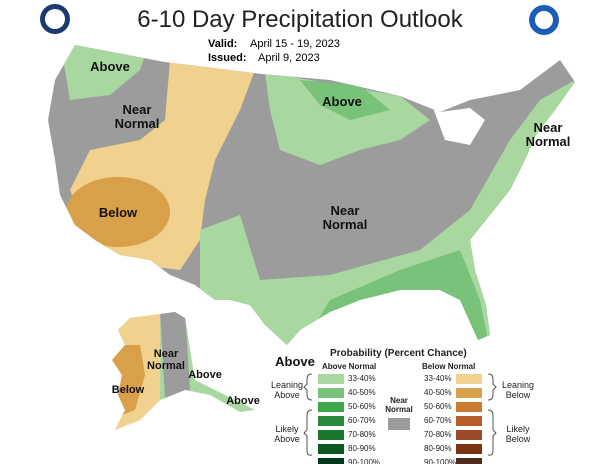 The image size is (600, 464). What do you see at coordinates (438, 392) in the screenshot?
I see `below-range: 40-50%` at bounding box center [438, 392].